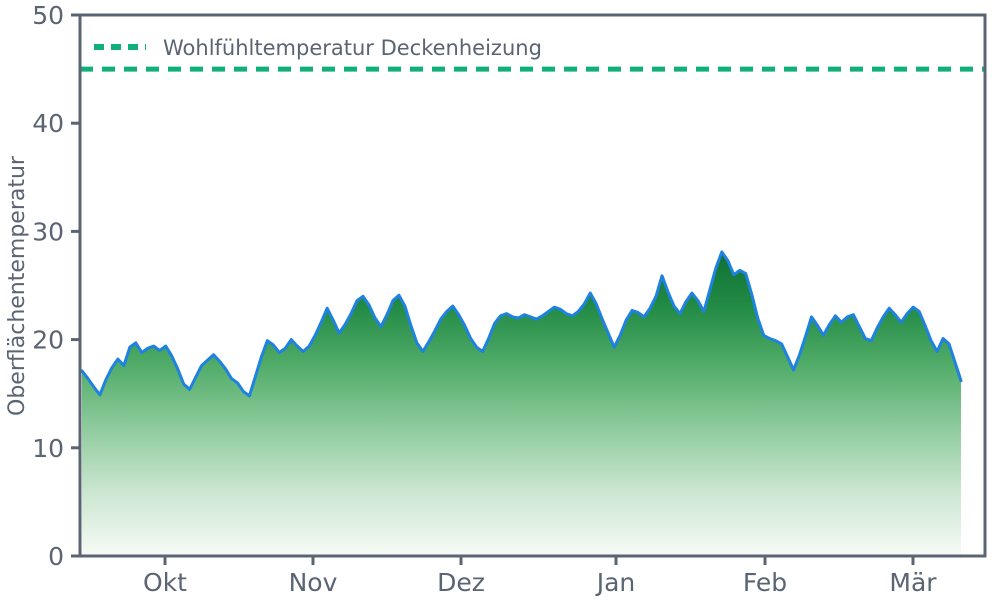  Describe the element at coordinates (48, 231) in the screenshot. I see `y-tick-label: 30` at that location.